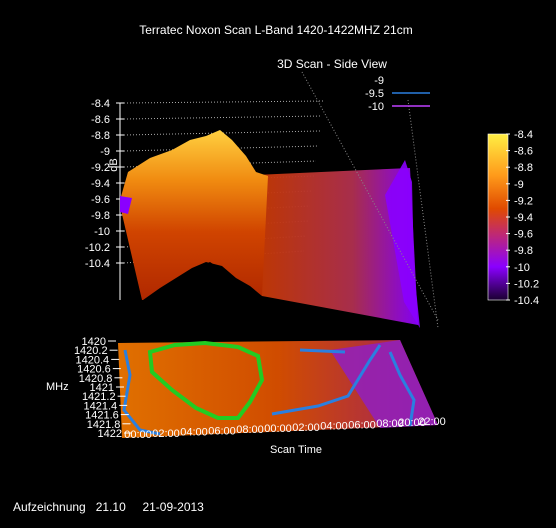 The height and width of the screenshot is (528, 556). I want to click on footer-label: Aufzeichnung, so click(49, 507).